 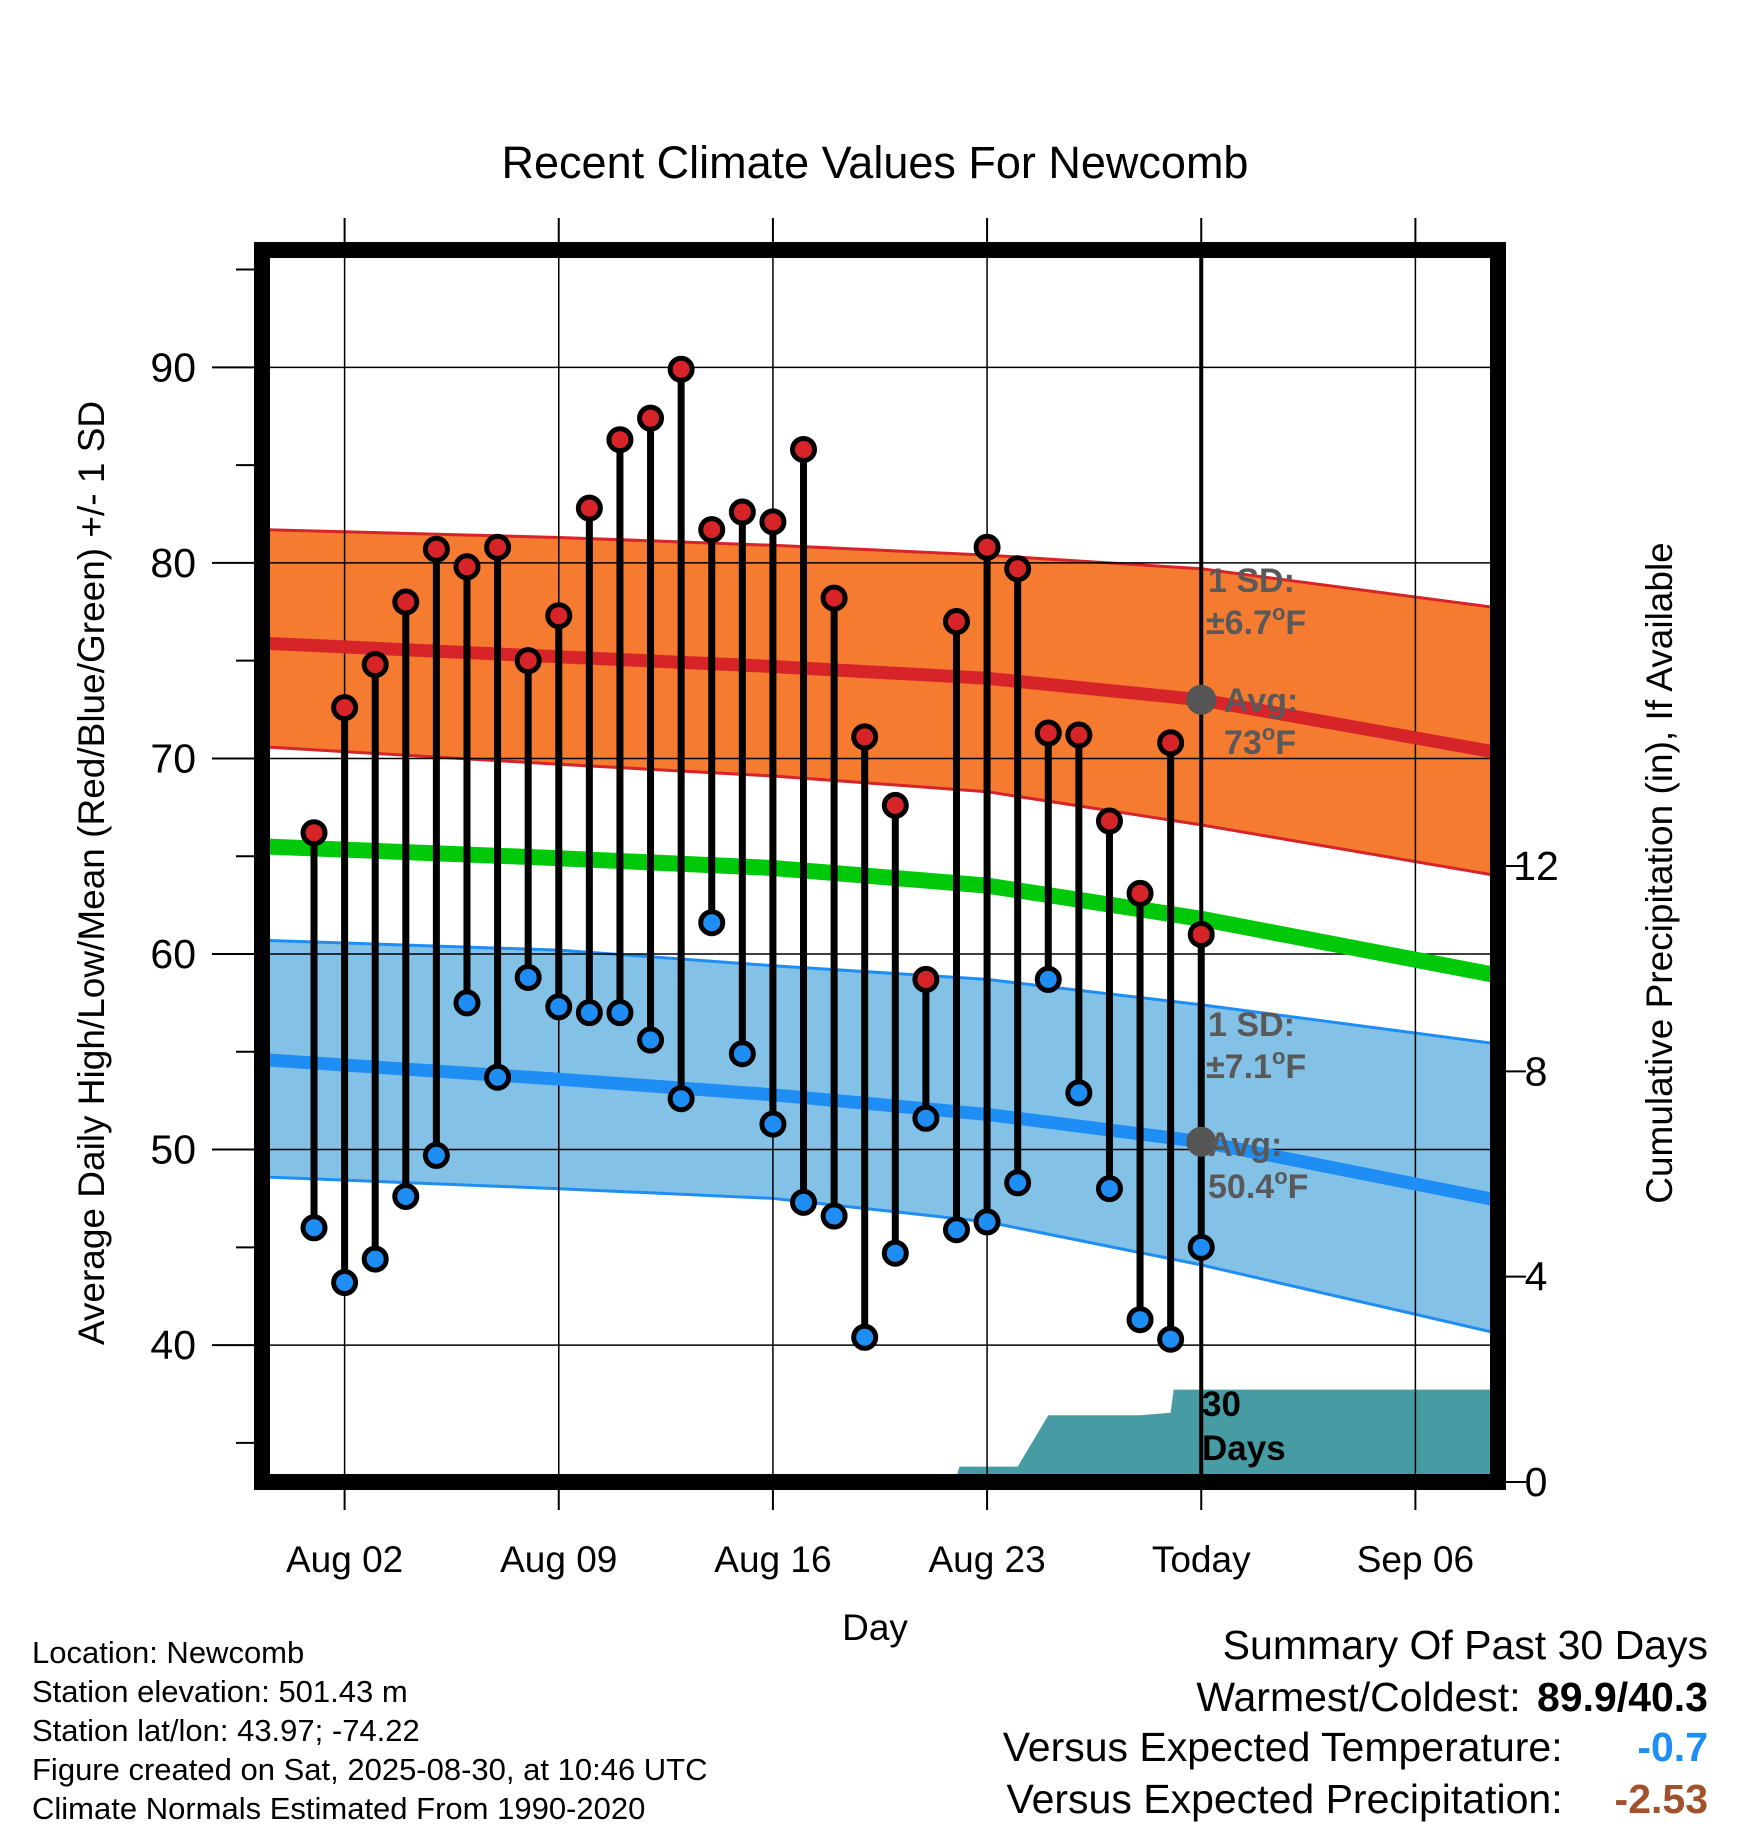 I want to click on low-sd-label: 1 SD:, so click(x=1251, y=1025).